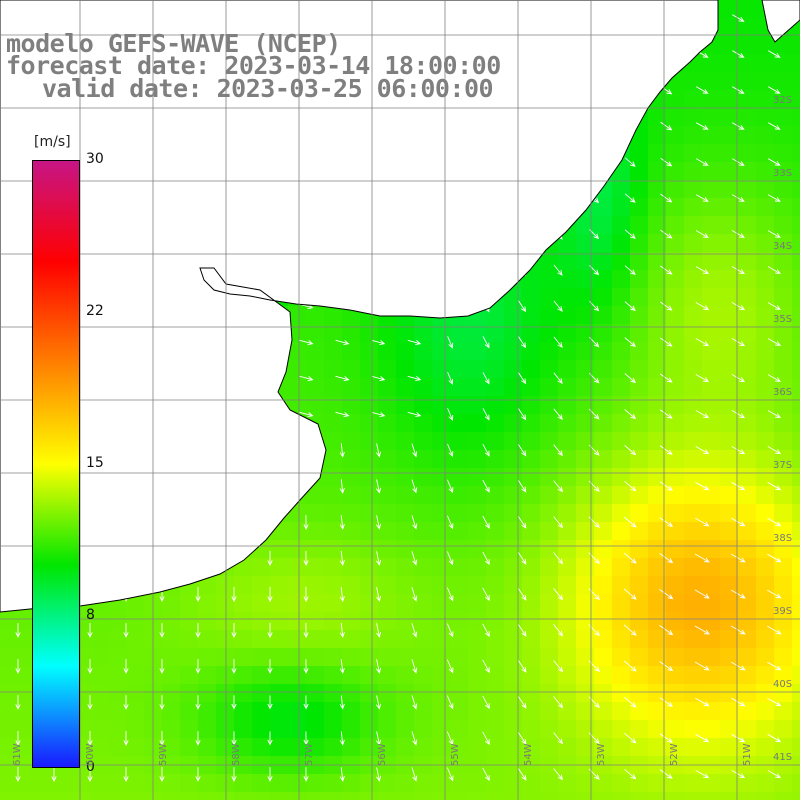  I want to click on colorbar, so click(56, 464).